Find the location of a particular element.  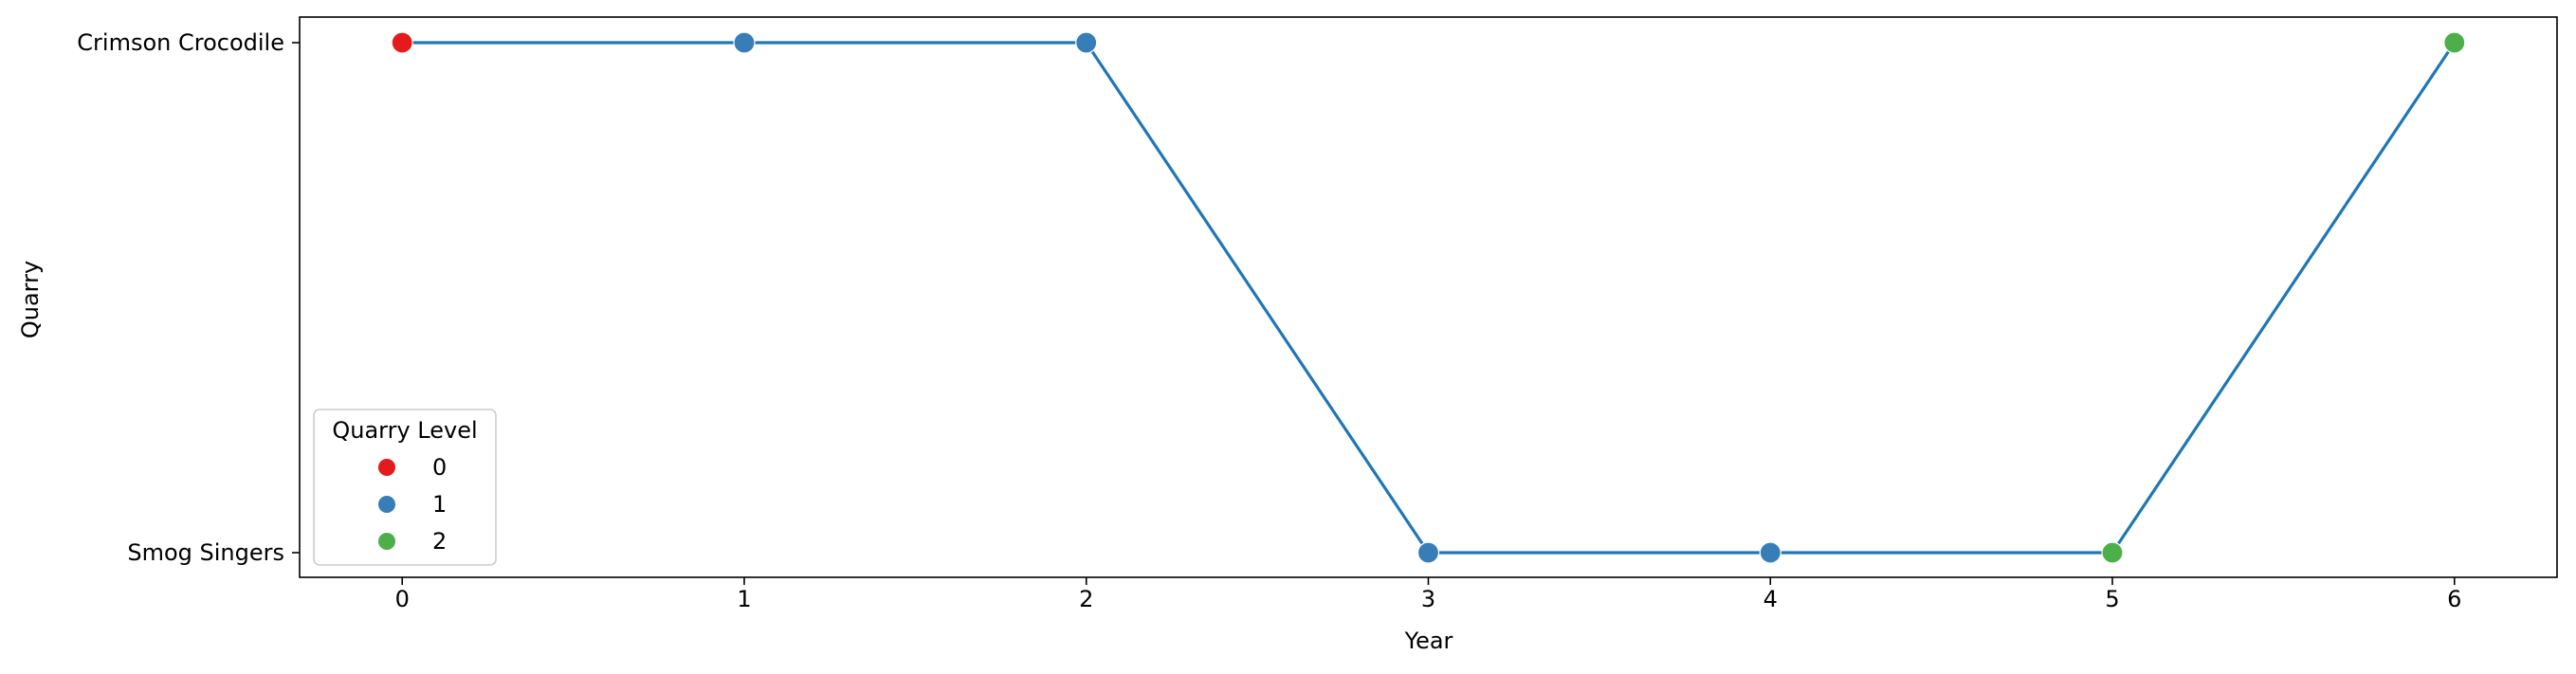

x-tick-label: 0 is located at coordinates (402, 599).